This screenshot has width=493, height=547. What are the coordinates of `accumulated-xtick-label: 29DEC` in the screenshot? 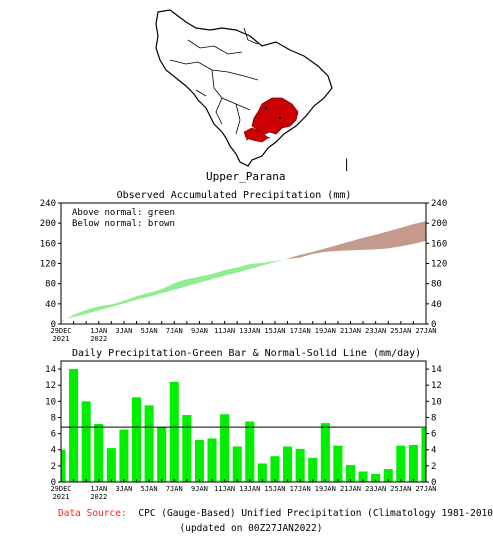 It's located at (60, 331).